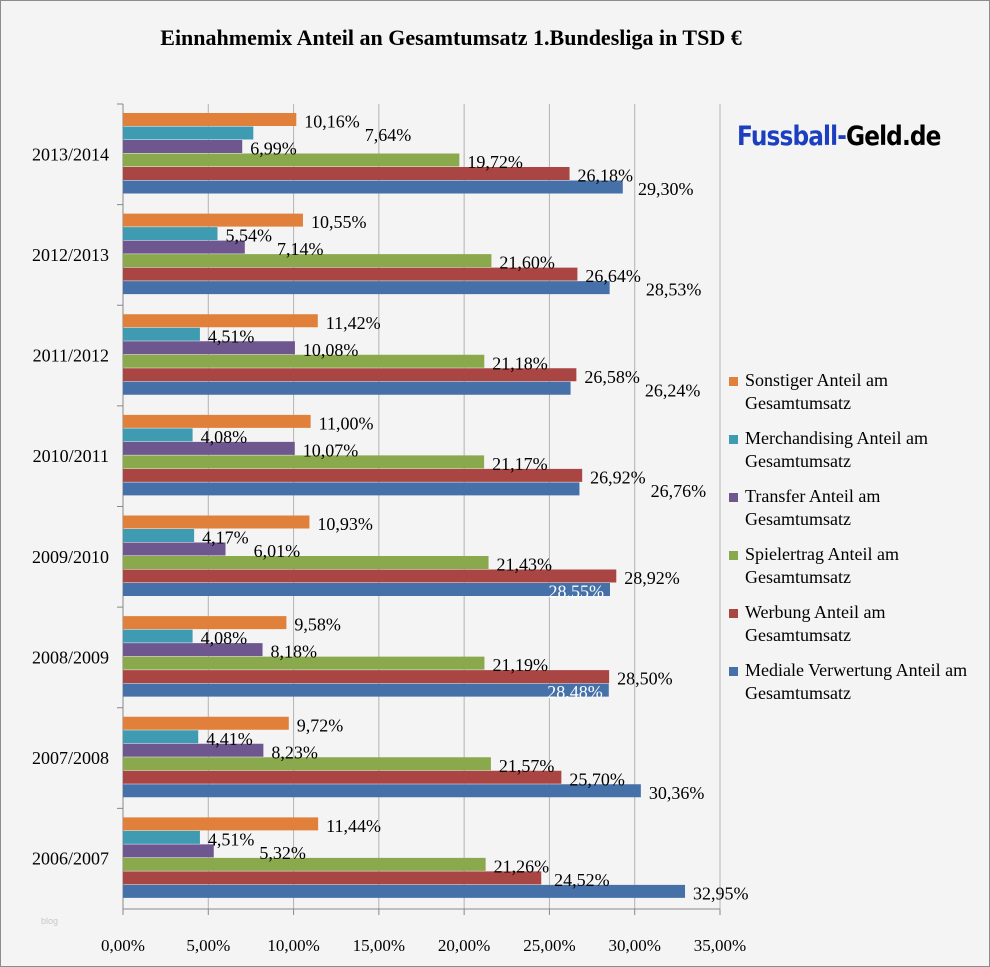  I want to click on data-label: 21,26%, so click(522, 866).